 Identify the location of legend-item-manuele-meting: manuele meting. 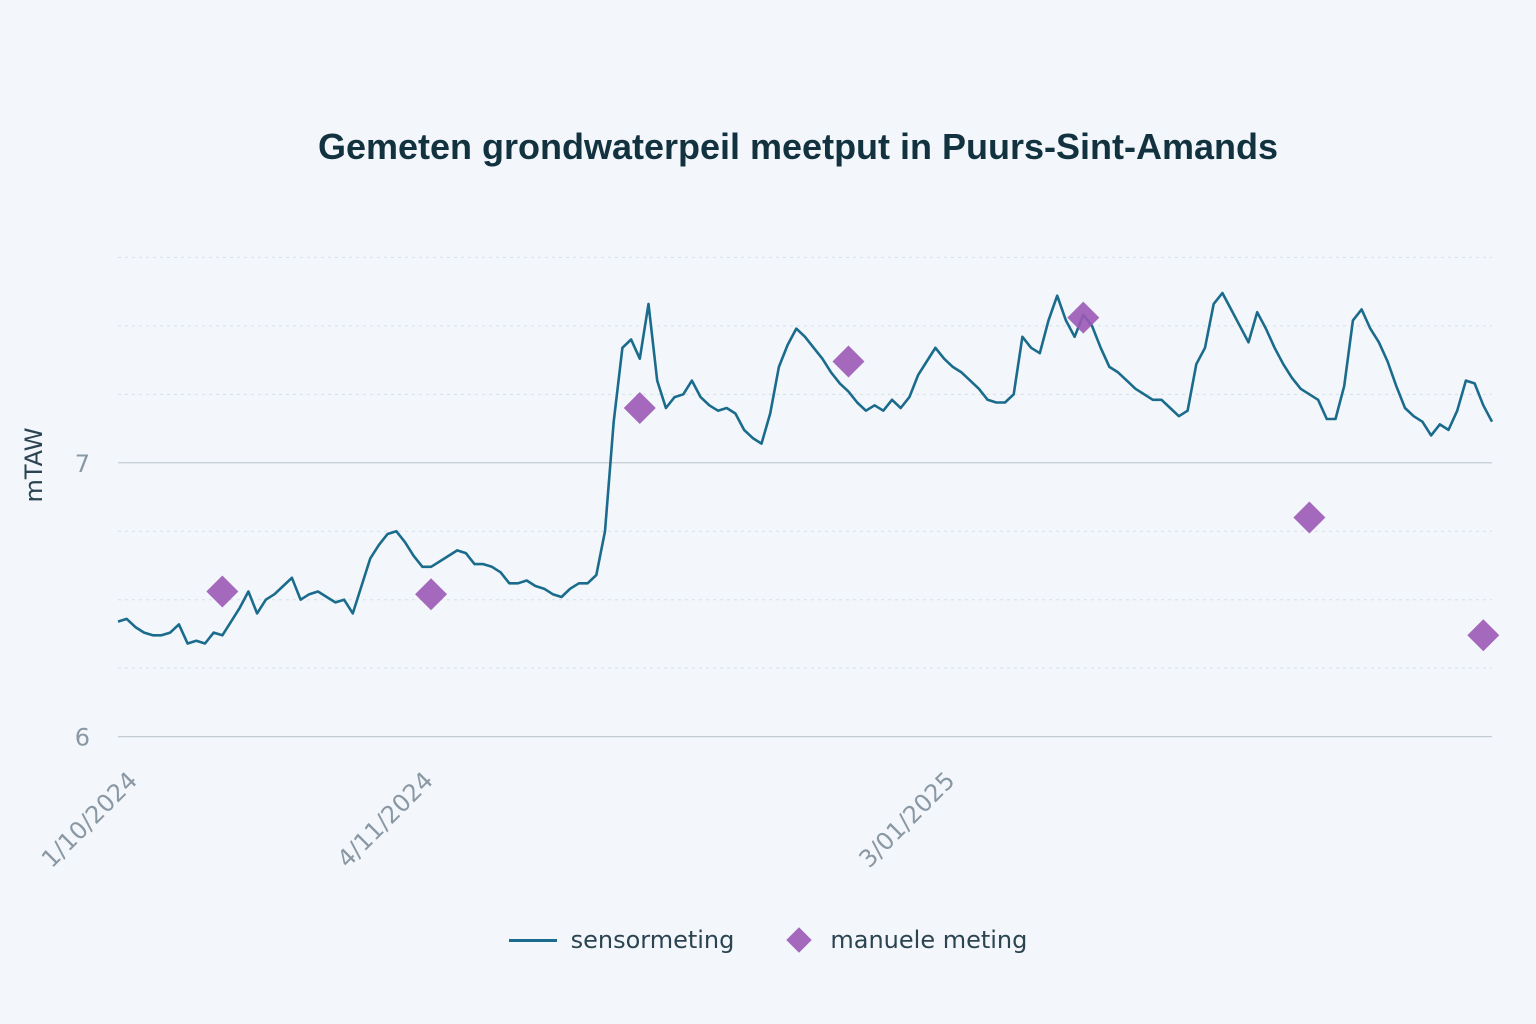
(904, 940).